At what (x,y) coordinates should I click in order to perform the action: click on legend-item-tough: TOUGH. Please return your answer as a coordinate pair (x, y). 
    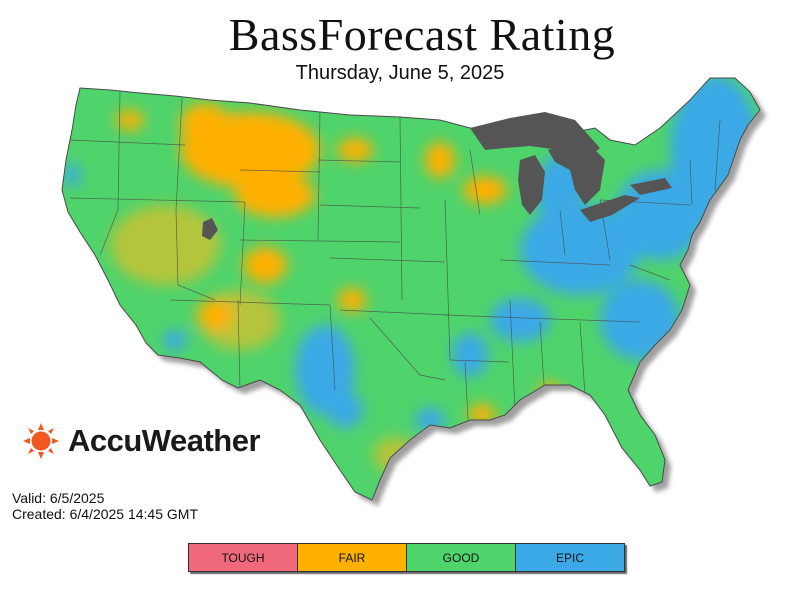
    Looking at the image, I should click on (243, 557).